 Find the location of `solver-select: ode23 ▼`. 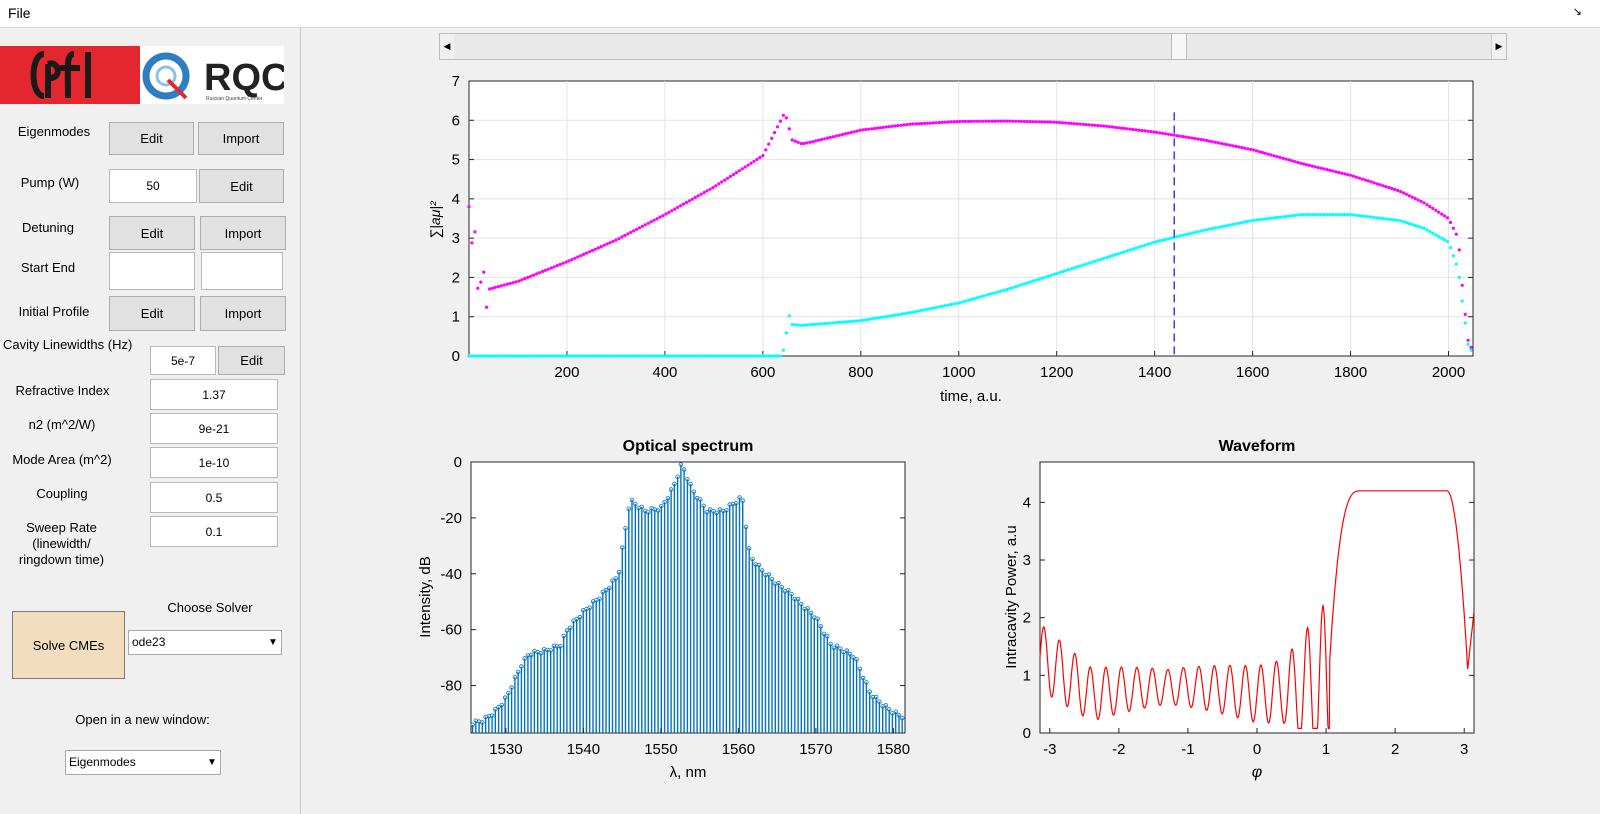

solver-select: ode23 ▼ is located at coordinates (205, 642).